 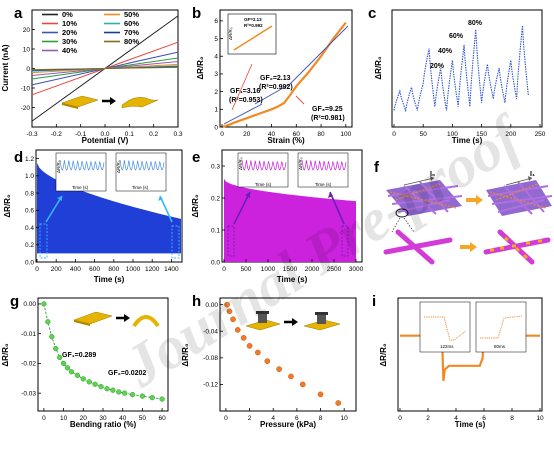 What do you see at coordinates (28, 69) in the screenshot?
I see `y-ticks-a: -20 -10 0 10 20` at bounding box center [28, 69].